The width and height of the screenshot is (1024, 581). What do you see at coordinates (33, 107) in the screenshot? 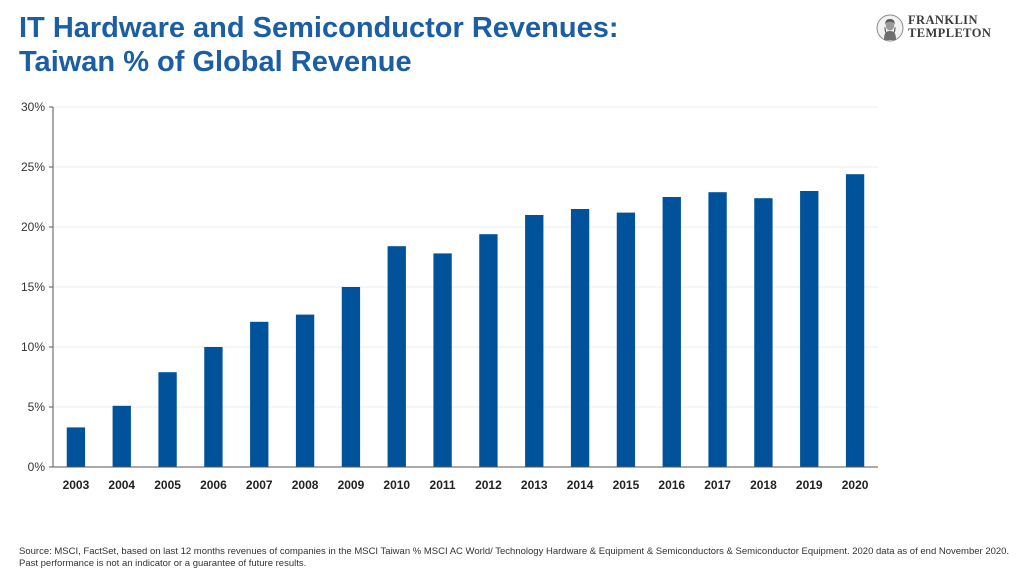
I see `y-tick-label: 30%` at bounding box center [33, 107].